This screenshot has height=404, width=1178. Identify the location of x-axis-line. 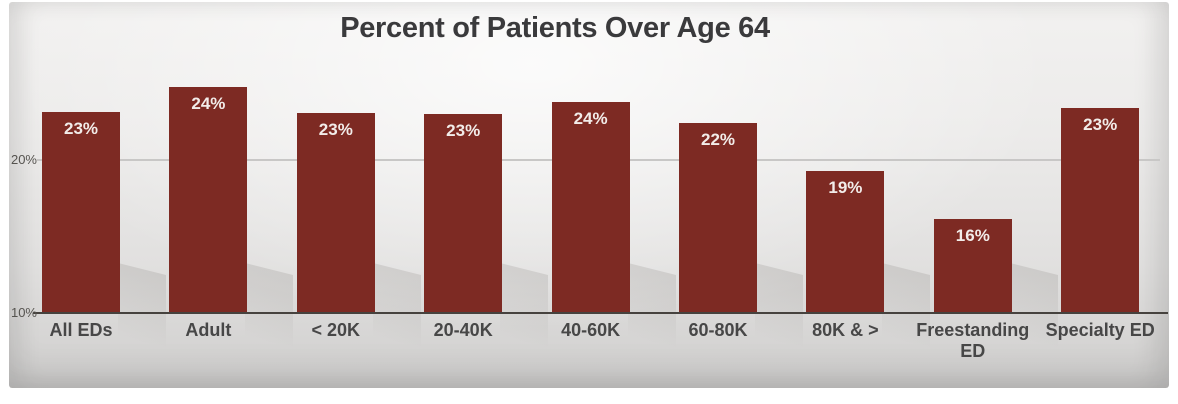
(600, 313).